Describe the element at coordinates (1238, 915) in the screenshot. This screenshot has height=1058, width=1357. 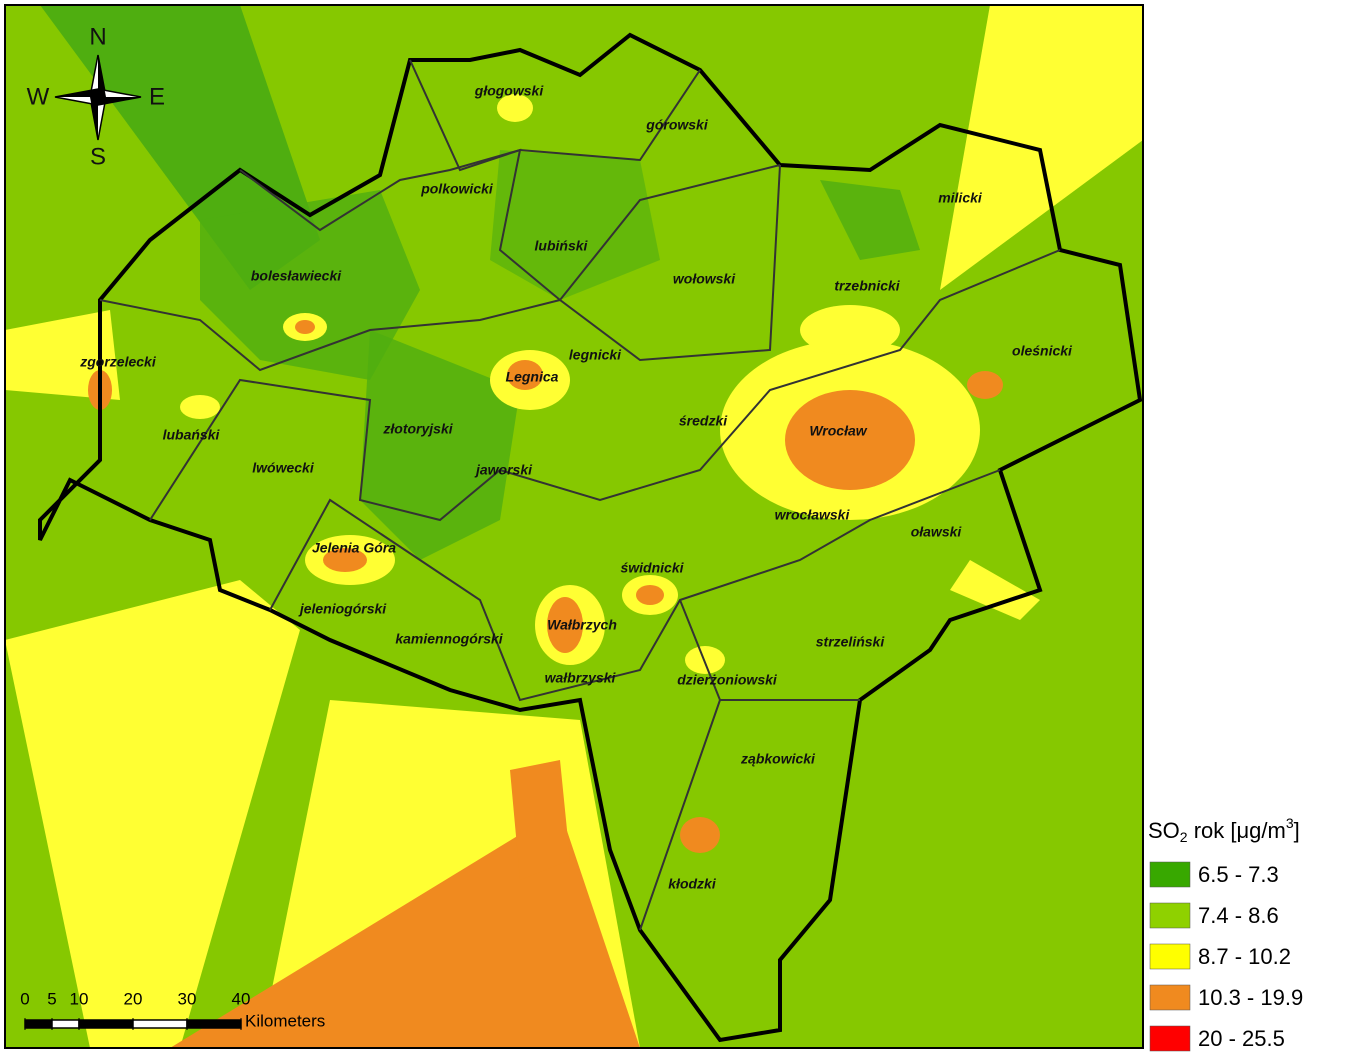
I see `legend-label: 7.4 - 8.6` at that location.